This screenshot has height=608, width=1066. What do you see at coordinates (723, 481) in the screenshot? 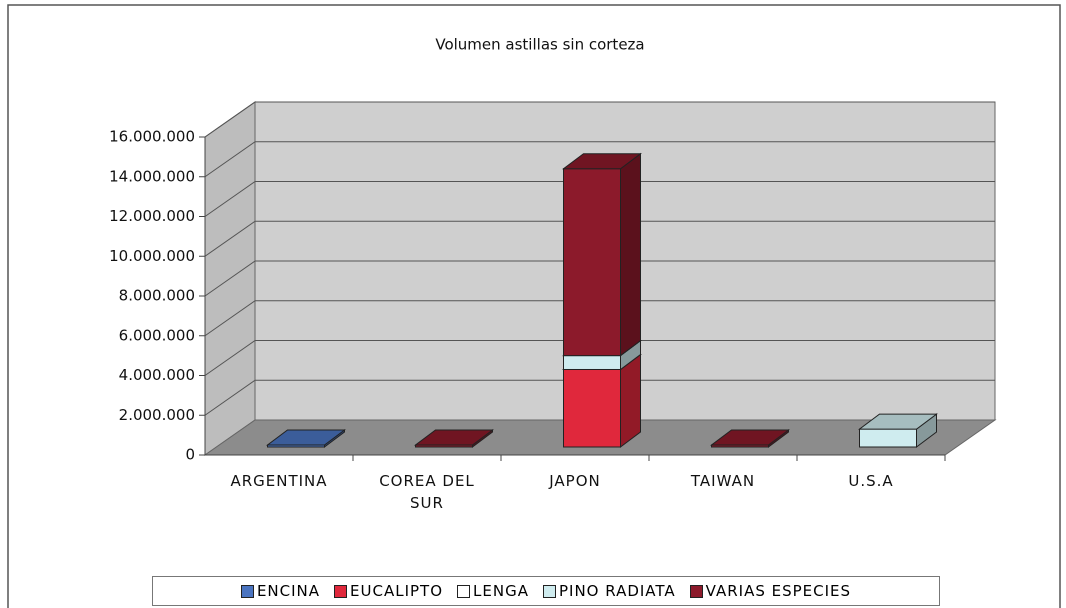
I see `x-tick-label: TAIWAN` at bounding box center [723, 481].